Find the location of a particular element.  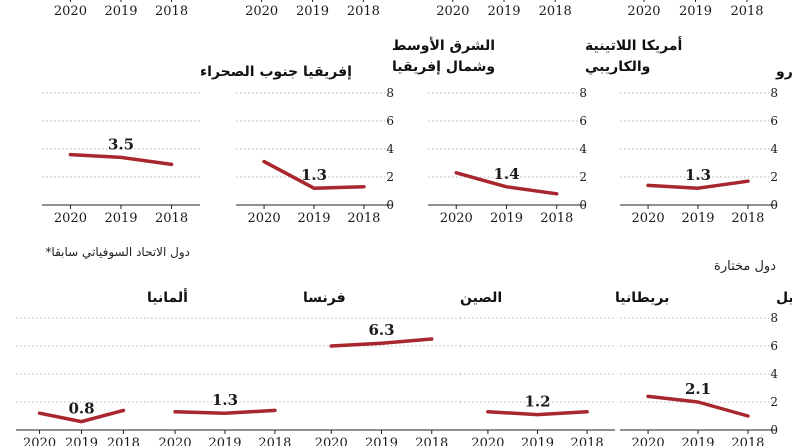

panel-2: 2020 2019 2018 is located at coordinates (504, 9).